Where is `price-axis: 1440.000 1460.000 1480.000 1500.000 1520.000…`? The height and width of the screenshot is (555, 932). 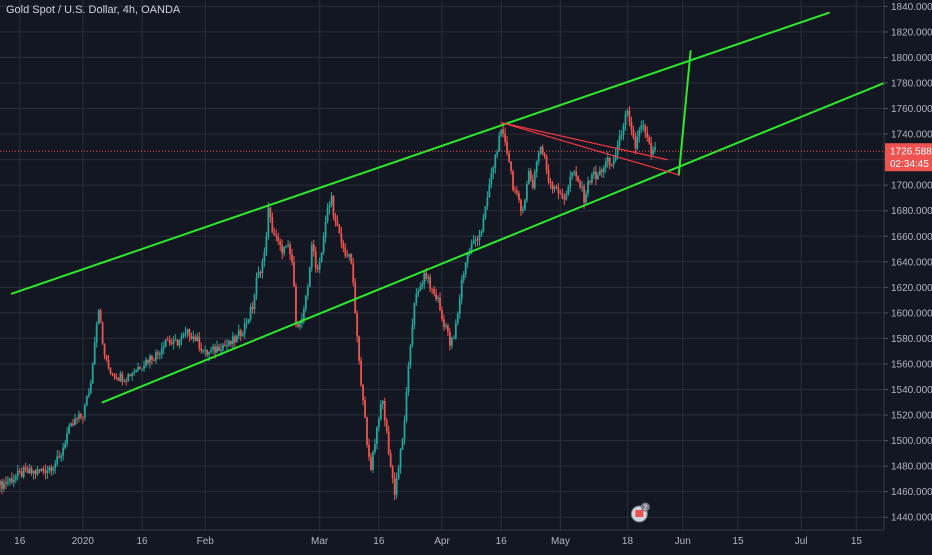
price-axis: 1440.000 1460.000 1480.000 1500.000 1520.000… is located at coordinates (907, 275).